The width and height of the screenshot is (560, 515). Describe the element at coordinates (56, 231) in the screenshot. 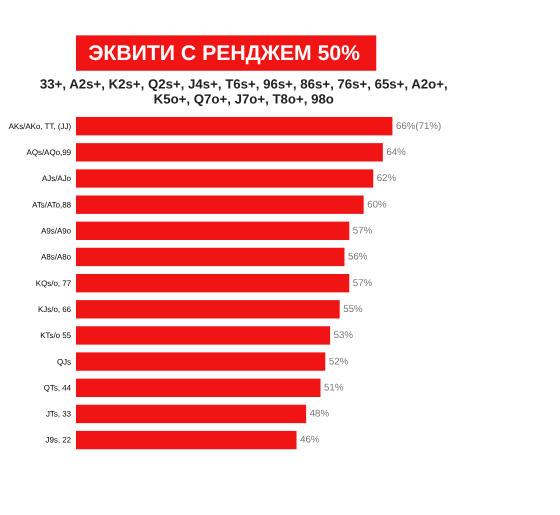

I see `y-tick-label: A9s/A9o` at that location.